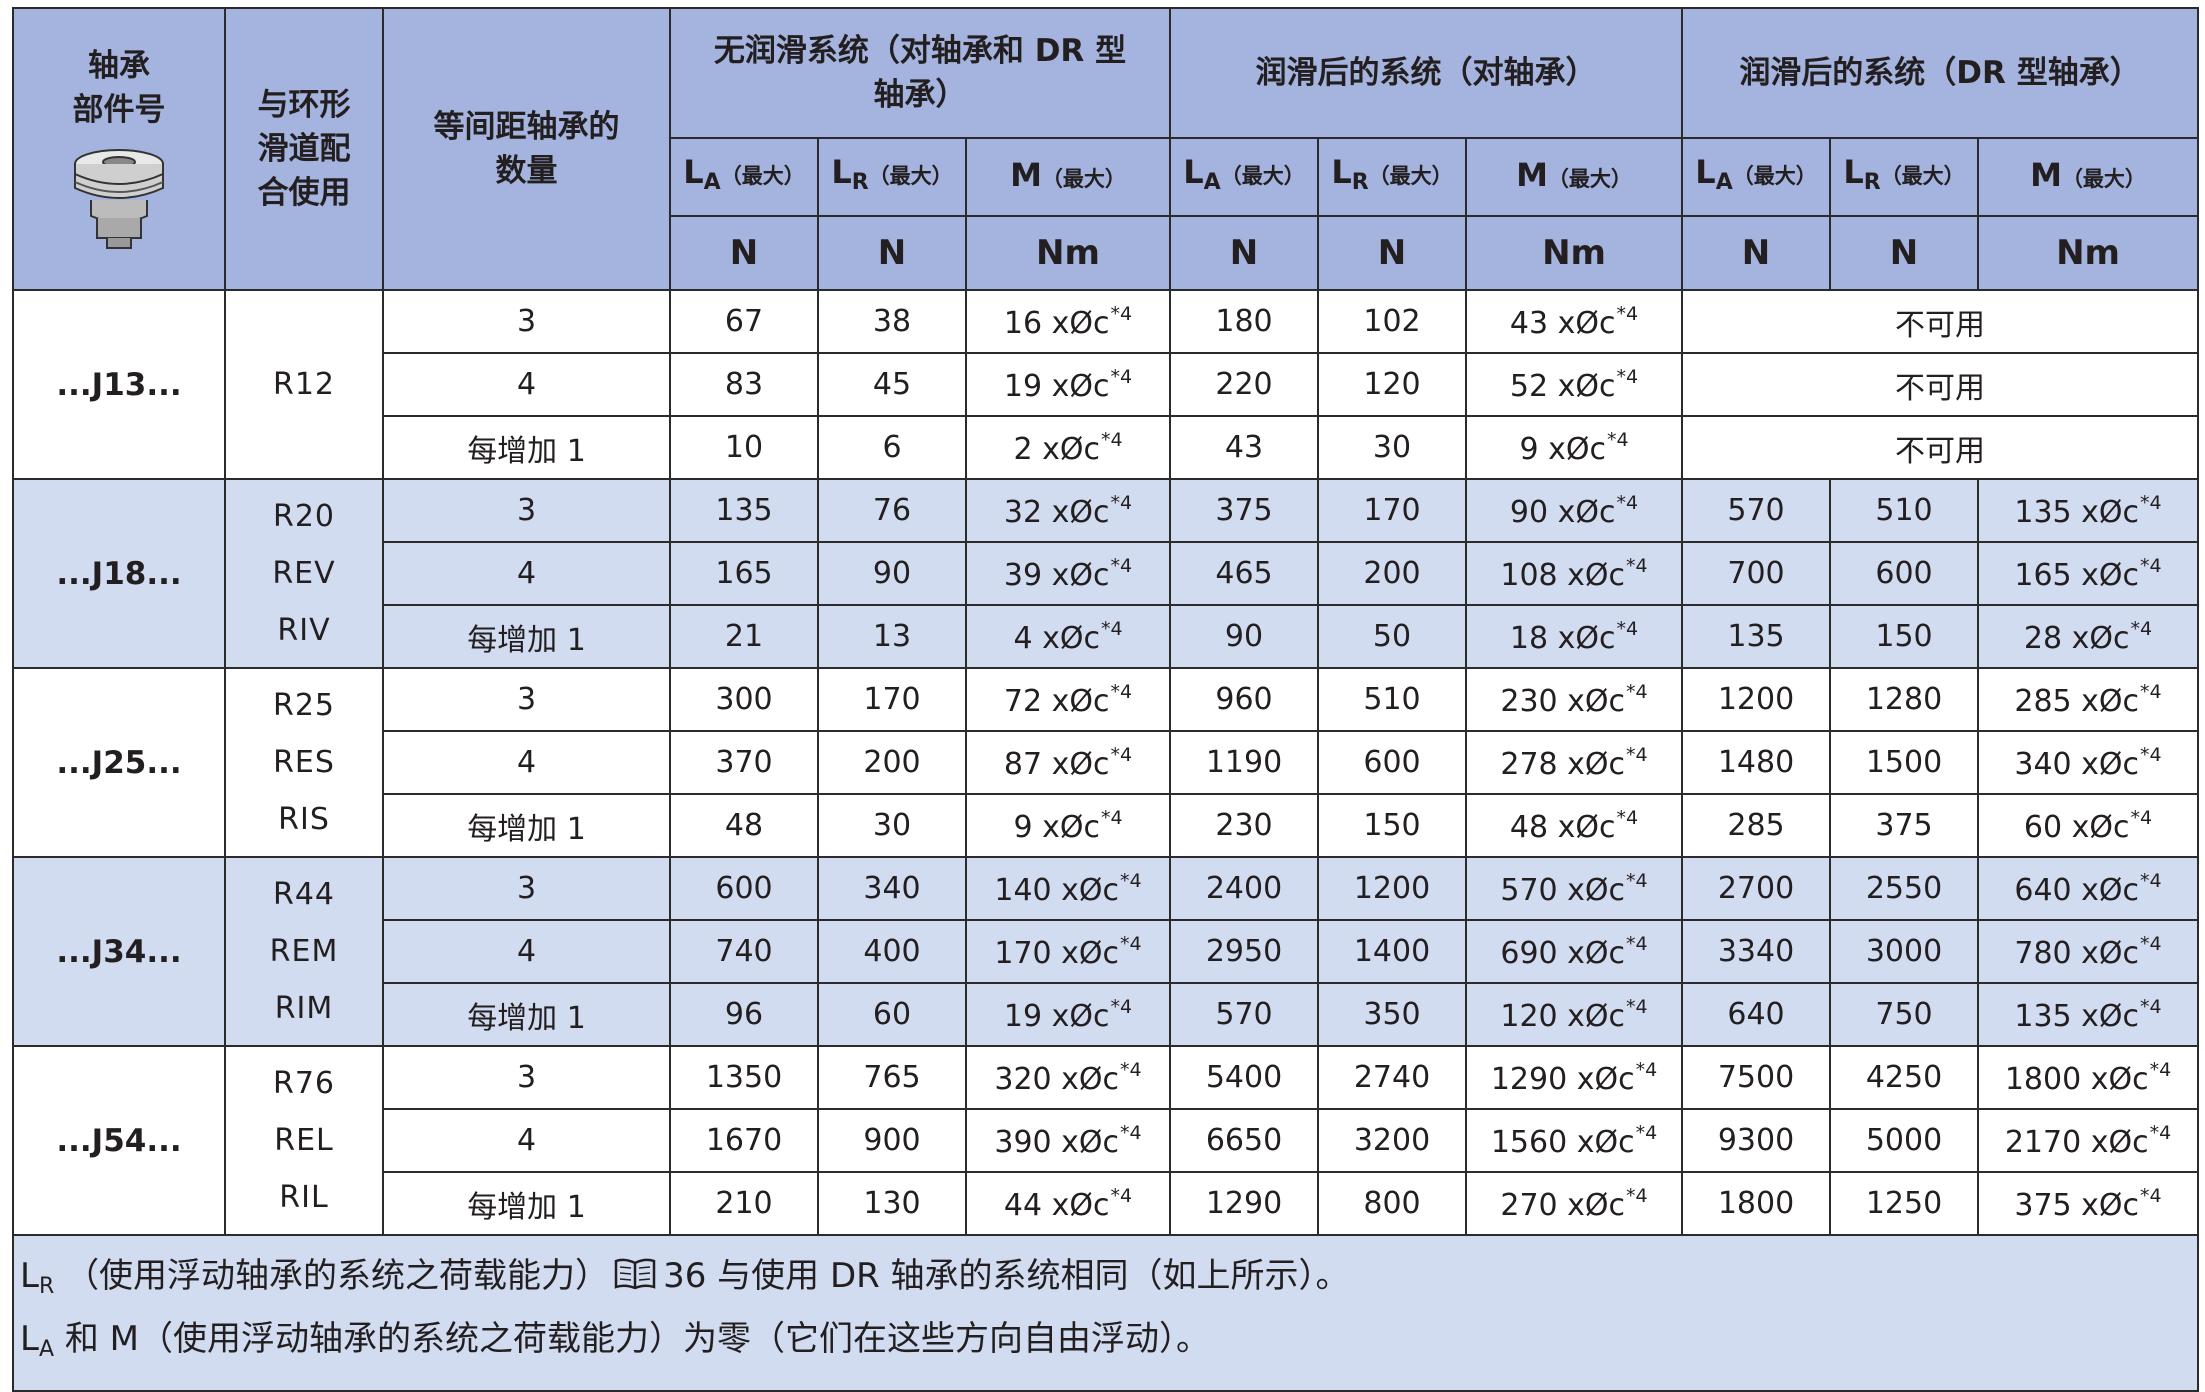 This screenshot has height=1392, width=2205. What do you see at coordinates (46, 1286) in the screenshot?
I see `note1-lr-subscript: R` at bounding box center [46, 1286].